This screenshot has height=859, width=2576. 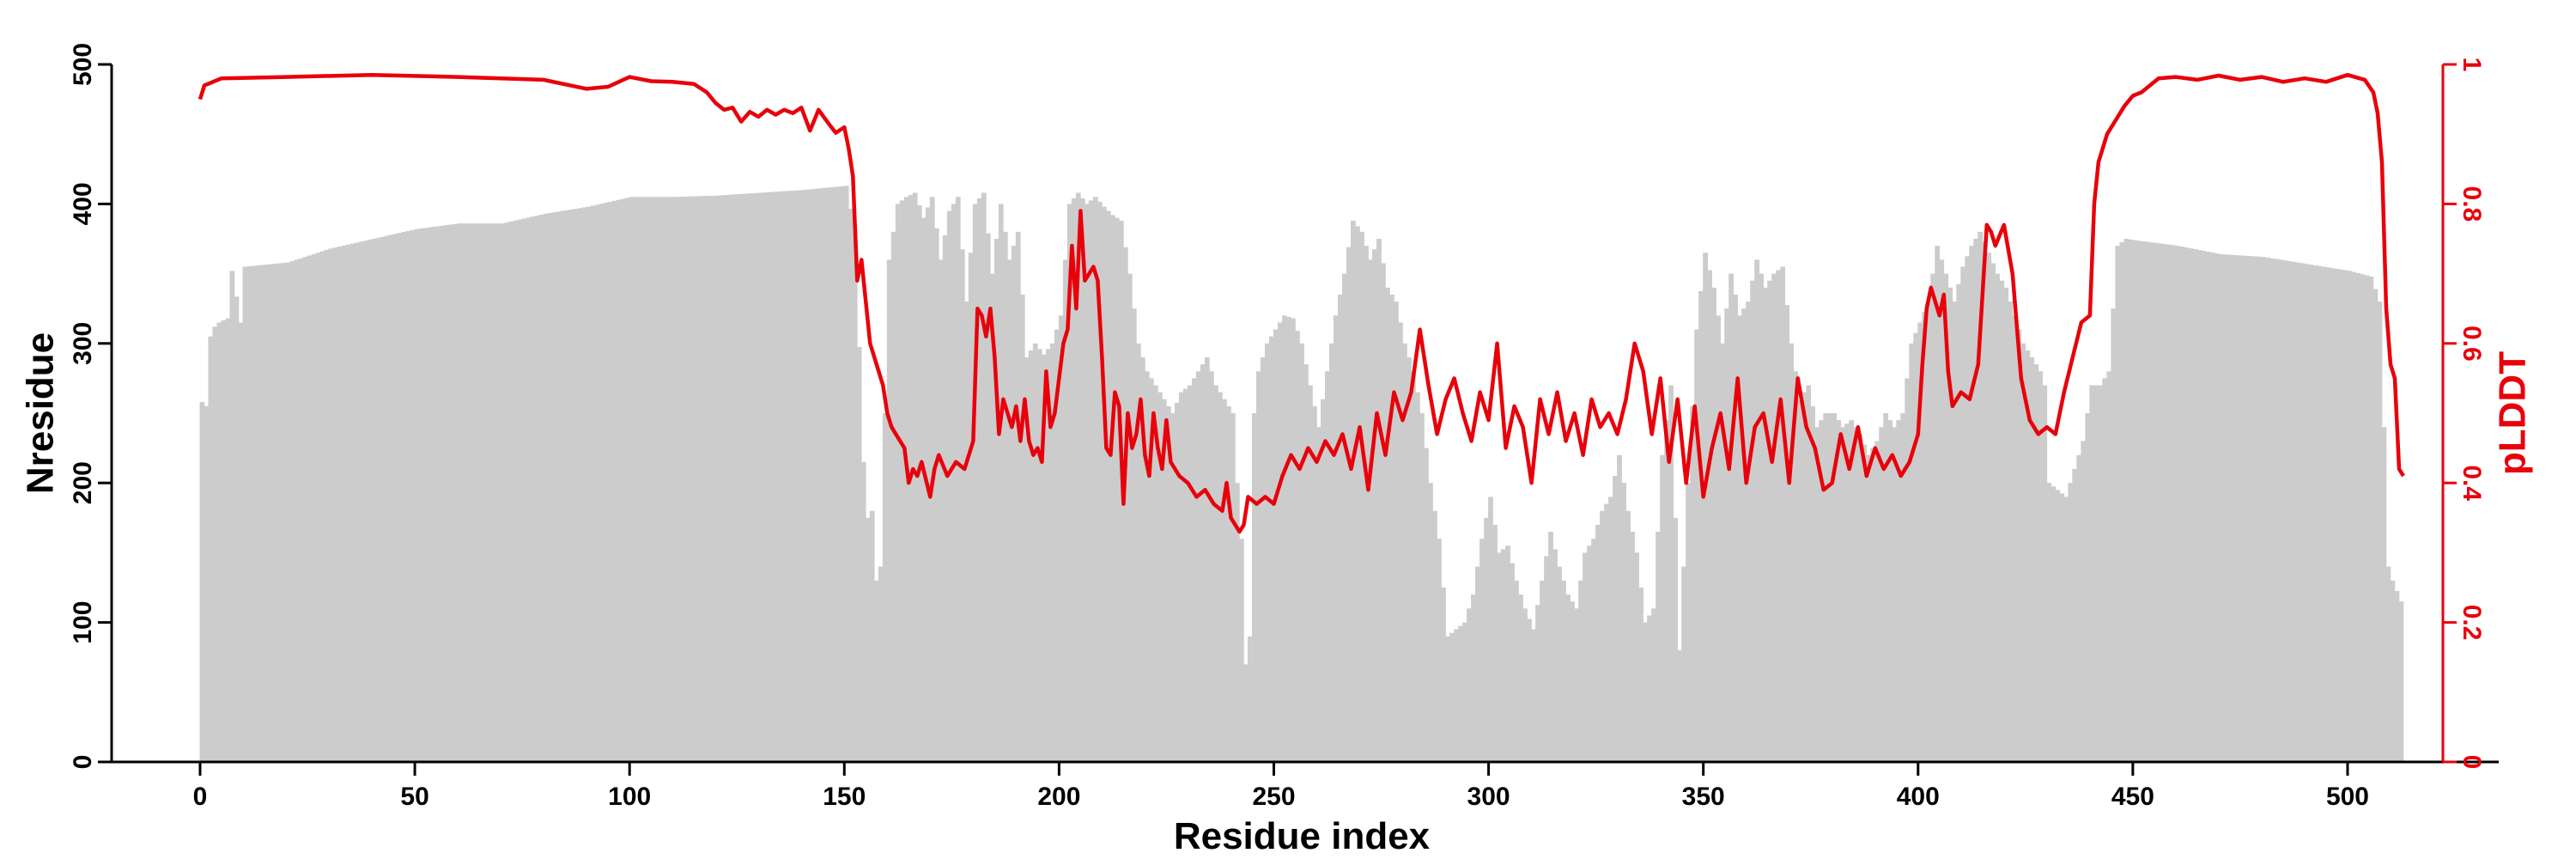 What do you see at coordinates (1704, 797) in the screenshot?
I see `x-tick-label: 350` at bounding box center [1704, 797].